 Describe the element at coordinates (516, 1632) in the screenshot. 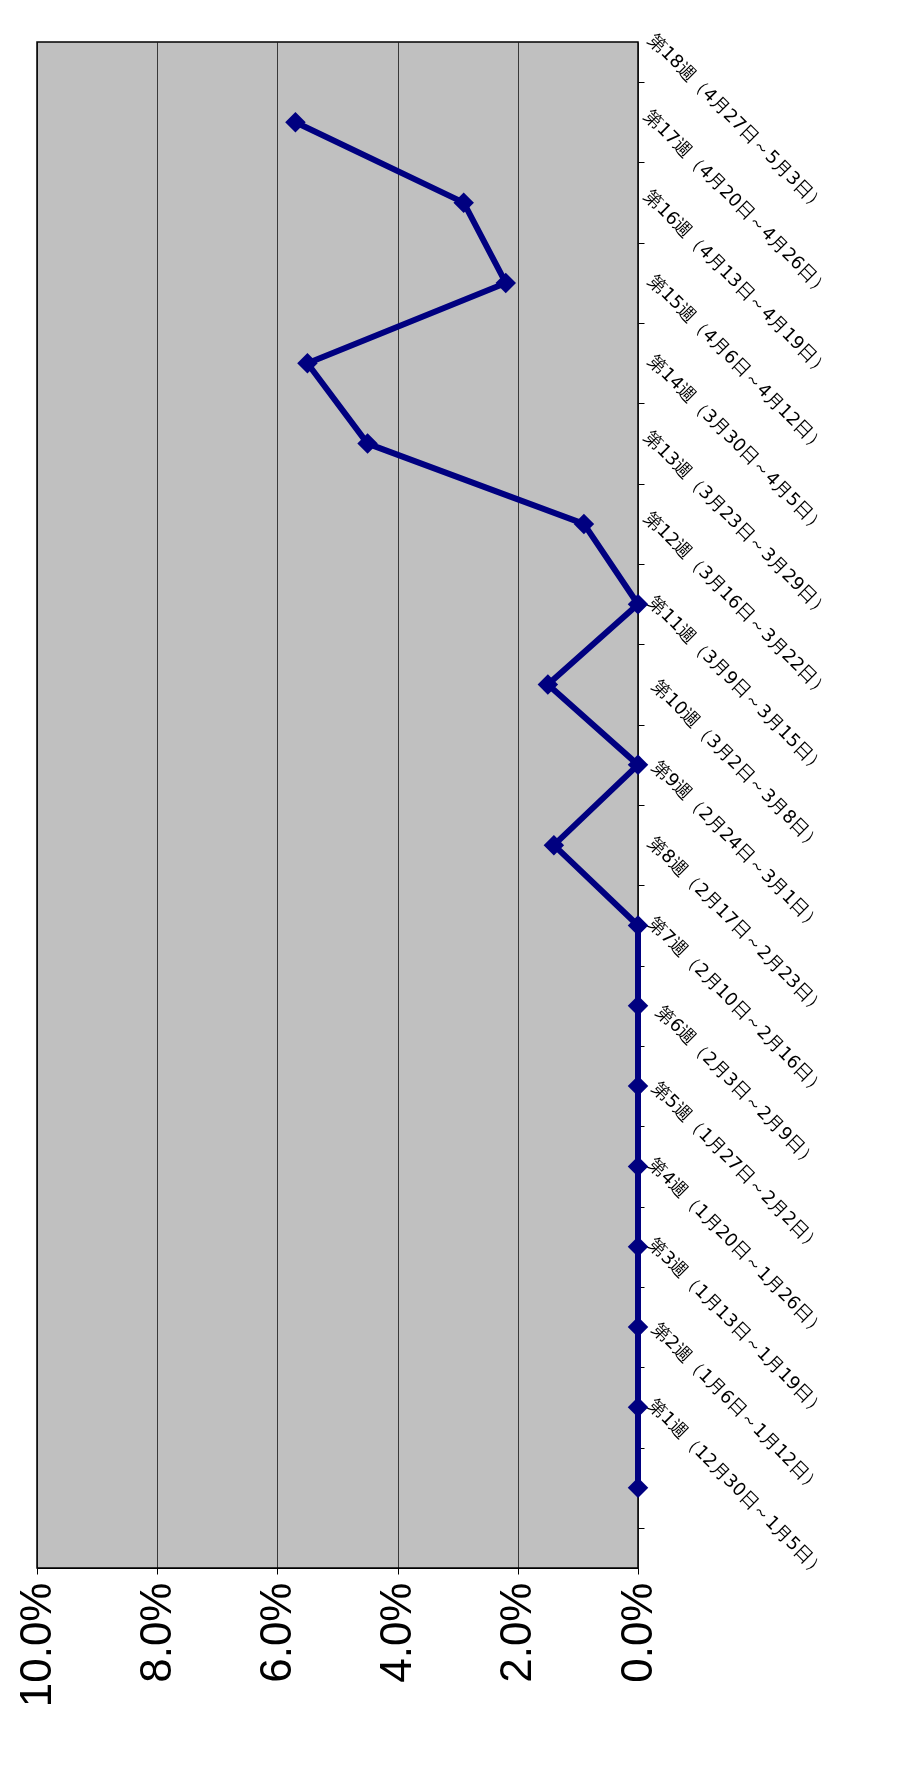

I see `x-tick-label: 2.0%` at that location.